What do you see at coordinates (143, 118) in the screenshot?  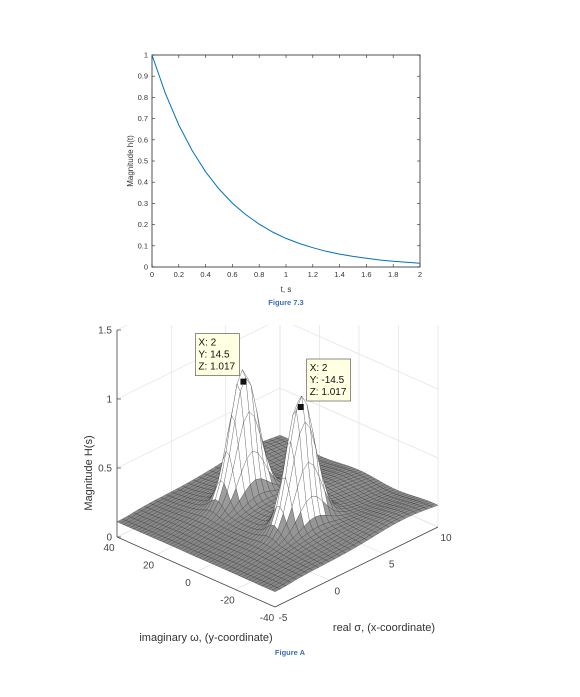 I see `y-tick-label: 0.7` at bounding box center [143, 118].